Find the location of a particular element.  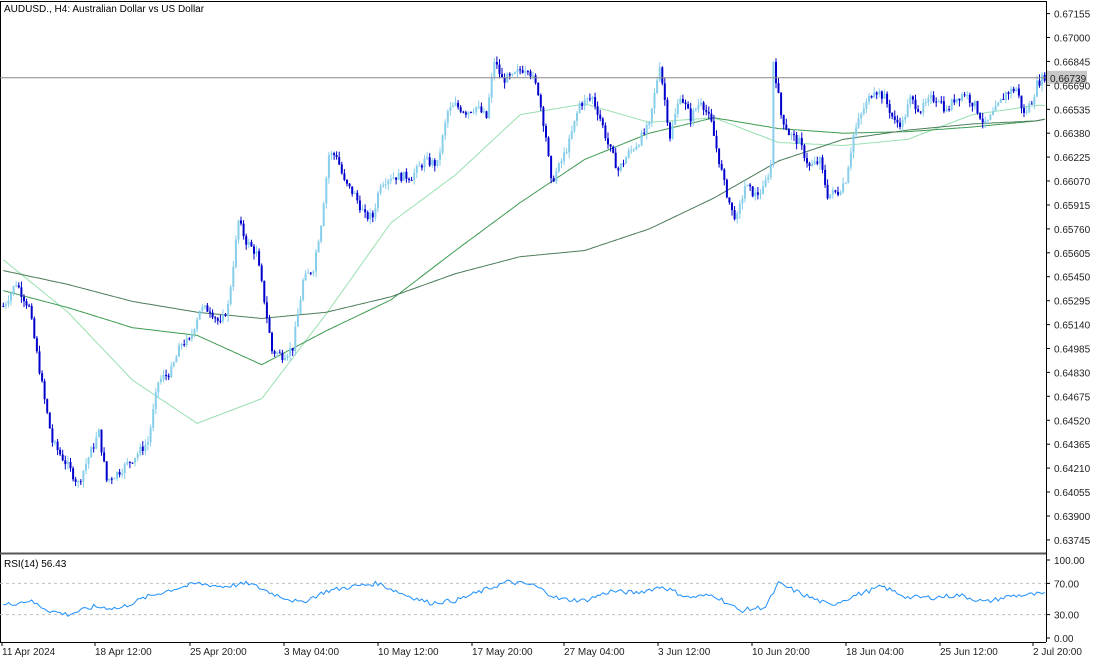

rsi-axis-label: 0.00 is located at coordinates (1064, 639).